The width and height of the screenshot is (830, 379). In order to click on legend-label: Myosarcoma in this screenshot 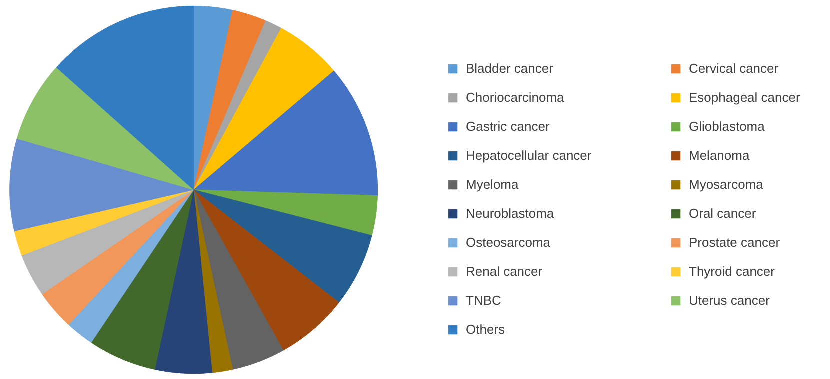, I will do `click(726, 184)`.